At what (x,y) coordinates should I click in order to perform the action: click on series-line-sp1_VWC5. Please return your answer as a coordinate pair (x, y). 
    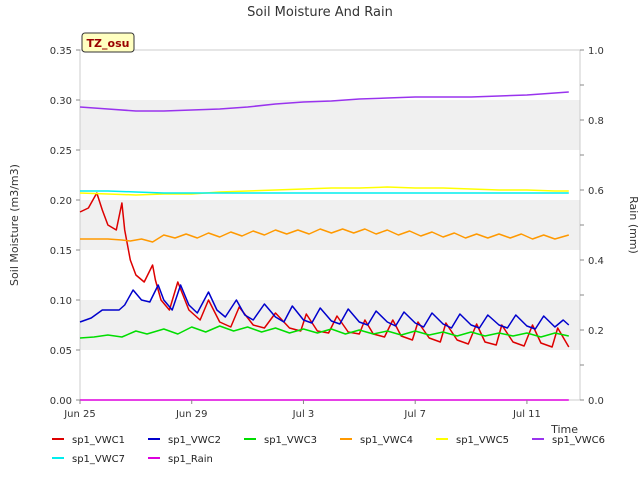
    Looking at the image, I should click on (324, 191).